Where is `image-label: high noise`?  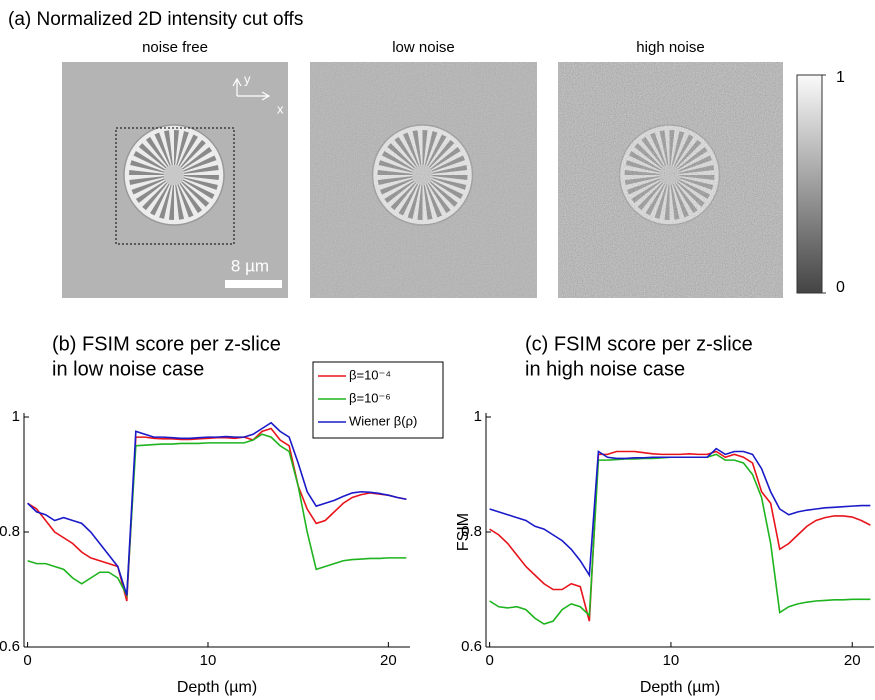
image-label: high noise is located at coordinates (670, 47).